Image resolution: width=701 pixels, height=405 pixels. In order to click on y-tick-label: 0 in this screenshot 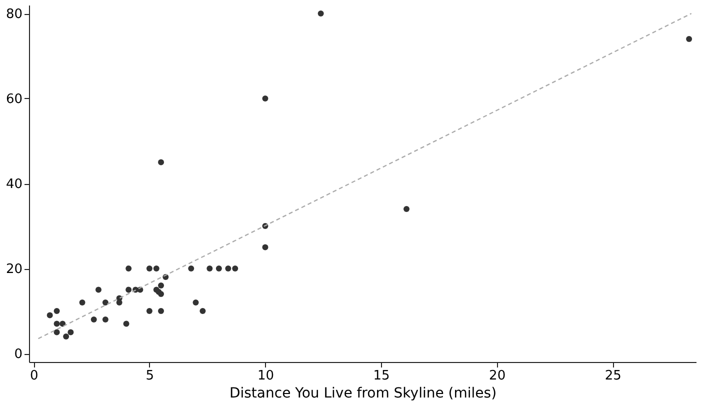, I will do `click(18, 354)`.